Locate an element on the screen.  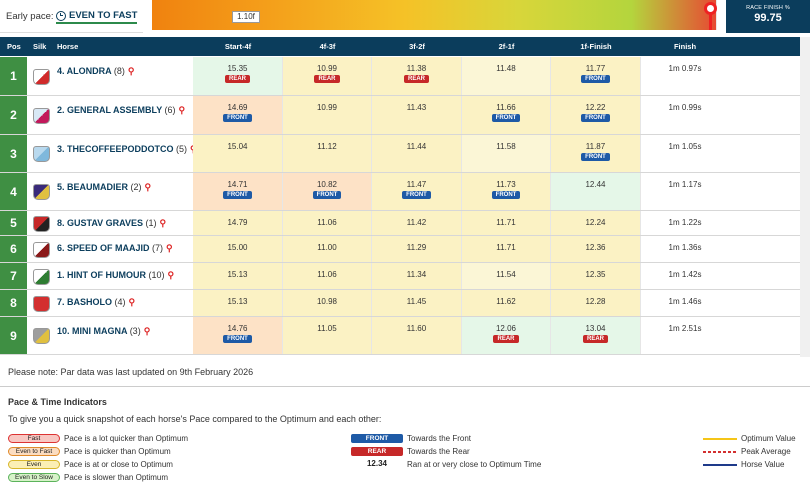
position-number: 5 is located at coordinates (13, 223).